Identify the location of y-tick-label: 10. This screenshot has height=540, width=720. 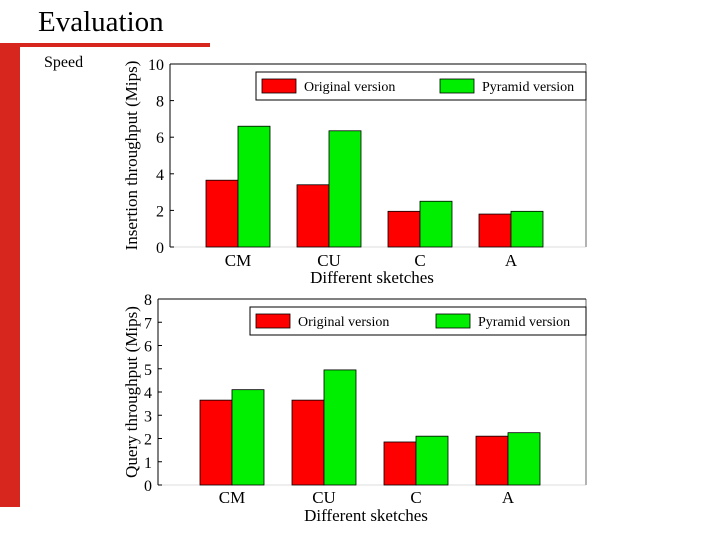
(156, 65).